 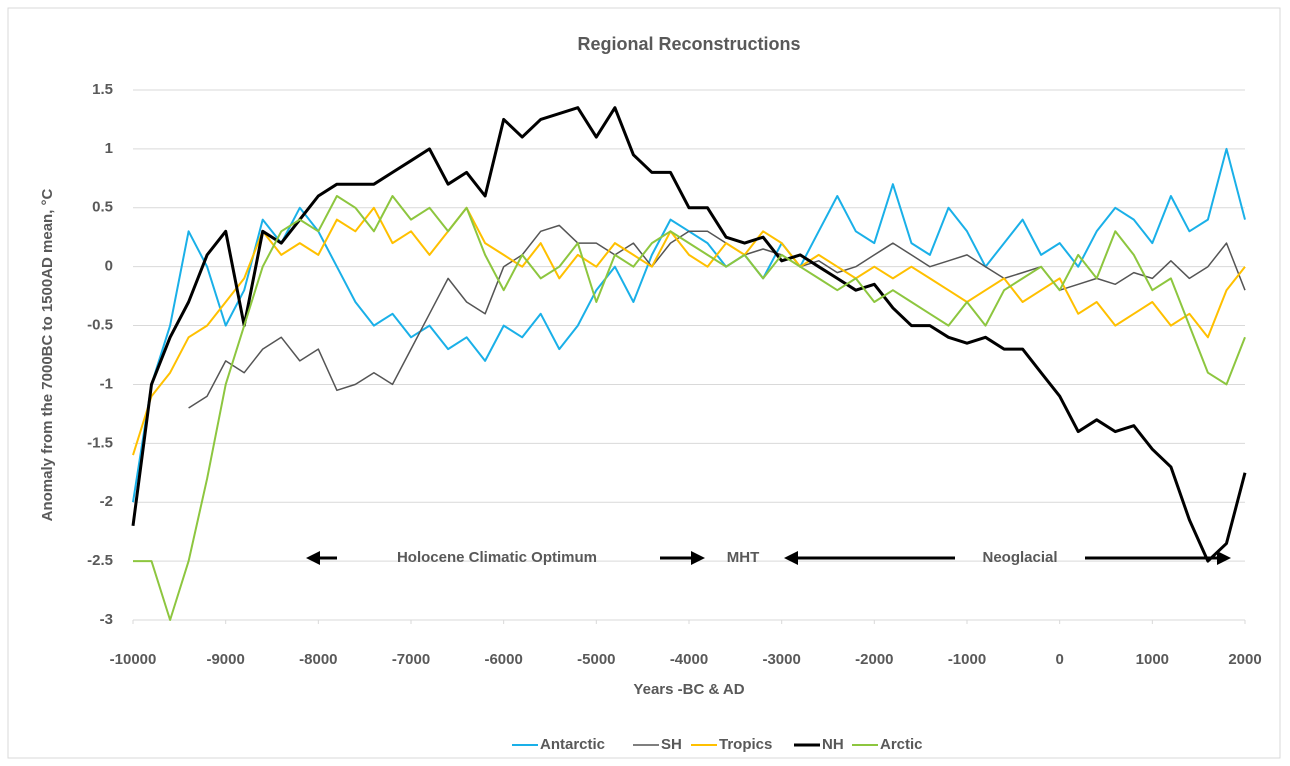 What do you see at coordinates (318, 659) in the screenshot?
I see `x-tick-label: -8000` at bounding box center [318, 659].